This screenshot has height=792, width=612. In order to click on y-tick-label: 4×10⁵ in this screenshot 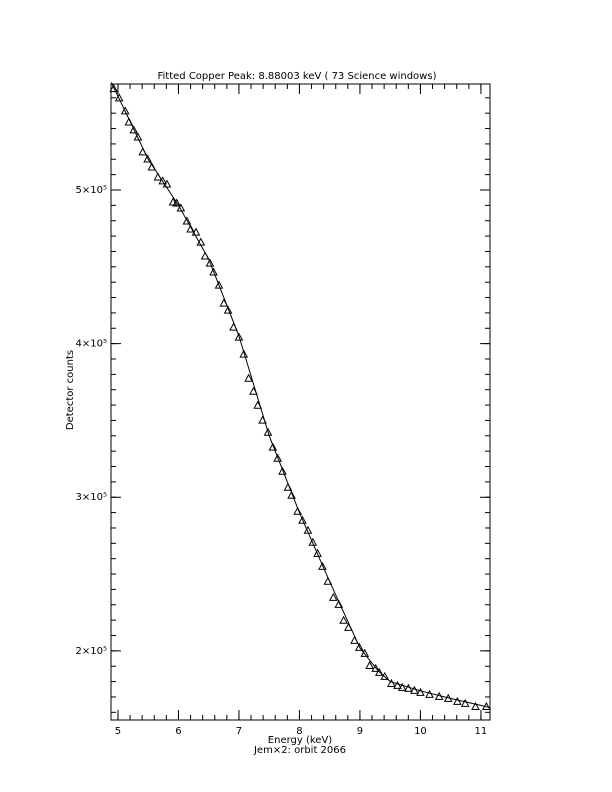, I will do `click(91, 344)`.